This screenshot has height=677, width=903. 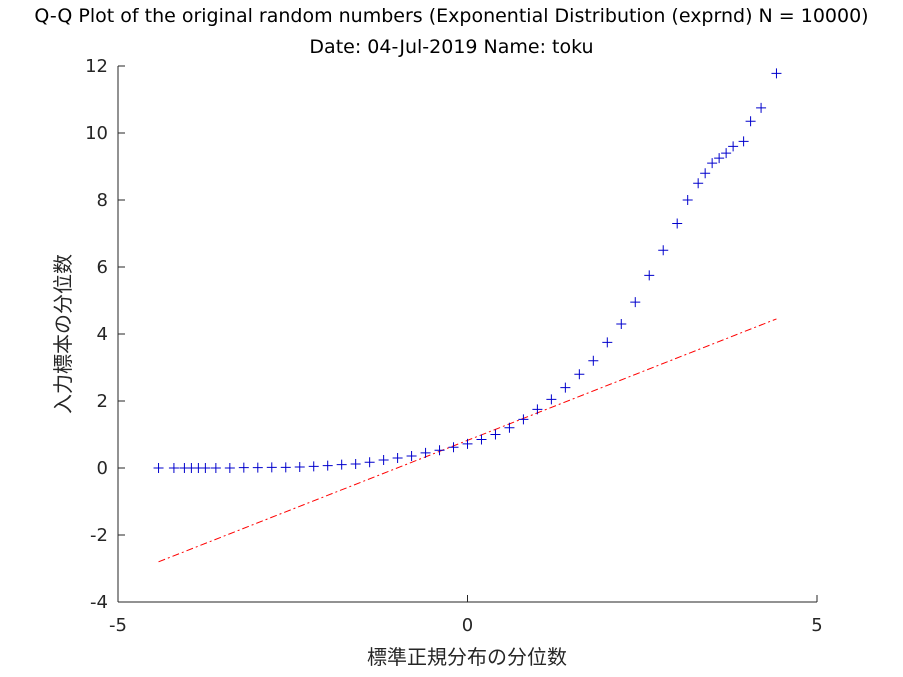 What do you see at coordinates (99, 535) in the screenshot?
I see `y-tick-label-1: -2` at bounding box center [99, 535].